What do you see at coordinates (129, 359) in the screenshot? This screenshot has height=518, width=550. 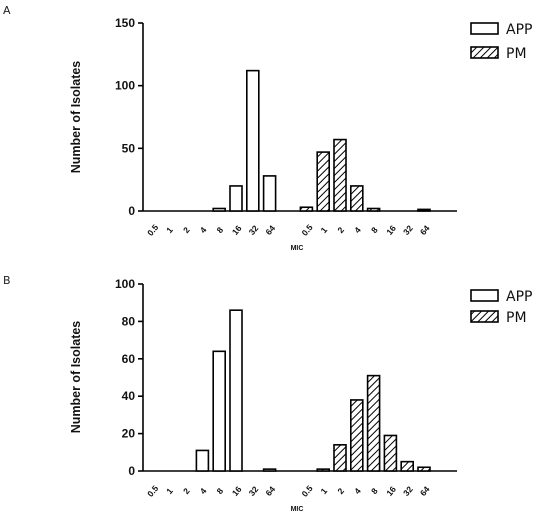 I see `y-tick-label: 60` at bounding box center [129, 359].